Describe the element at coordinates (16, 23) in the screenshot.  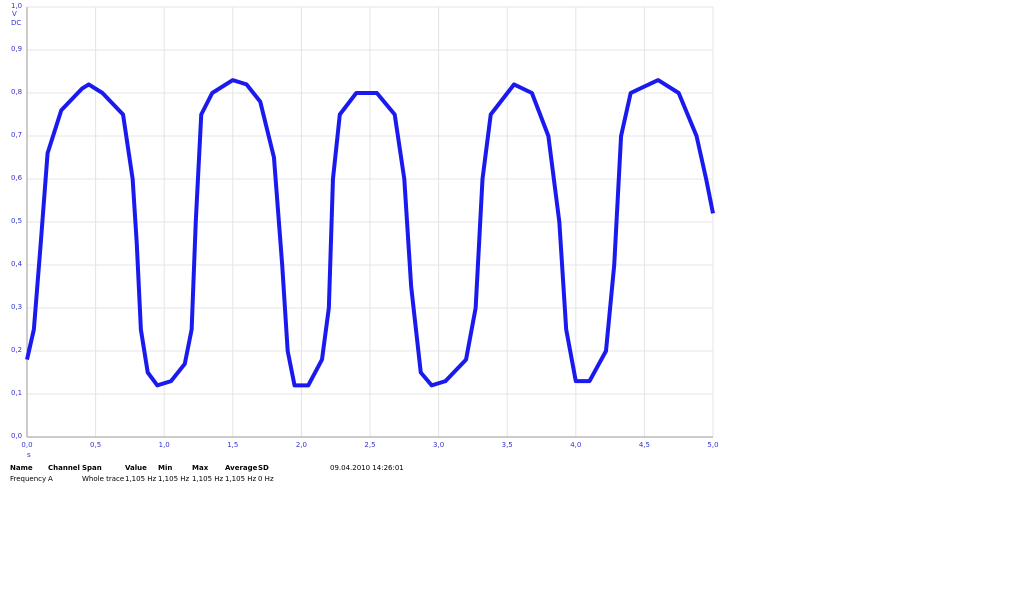
I see `y-coupling: DC` at that location.